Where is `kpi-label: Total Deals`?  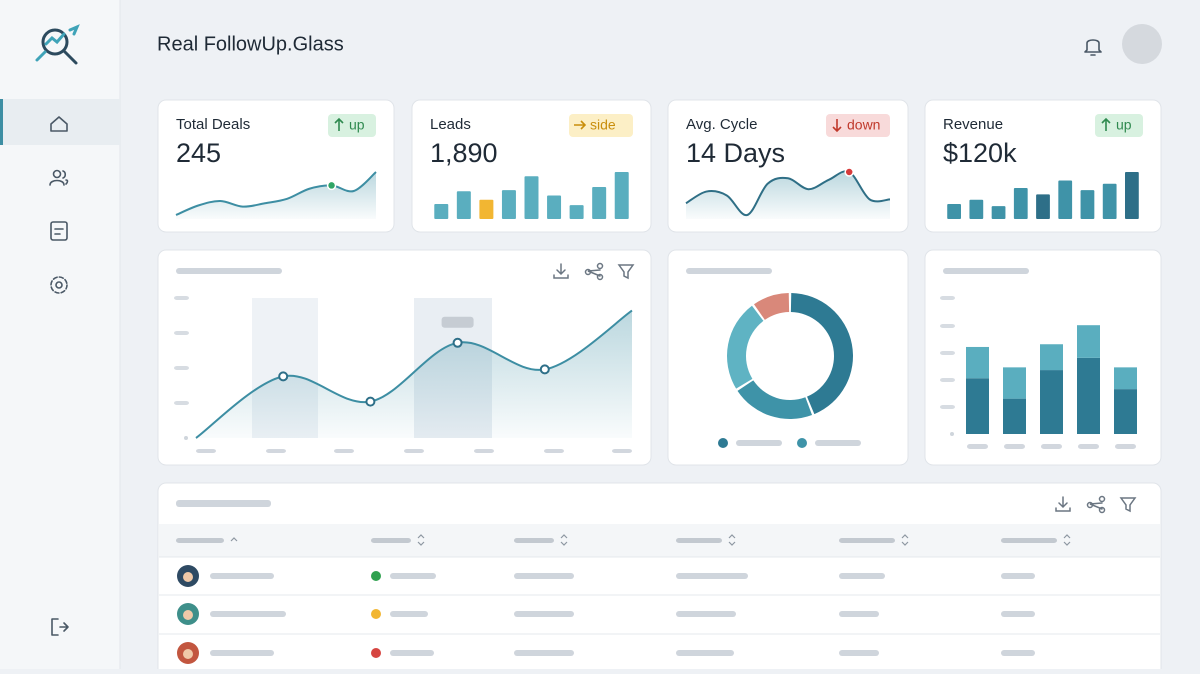 kpi-label: Total Deals is located at coordinates (213, 124).